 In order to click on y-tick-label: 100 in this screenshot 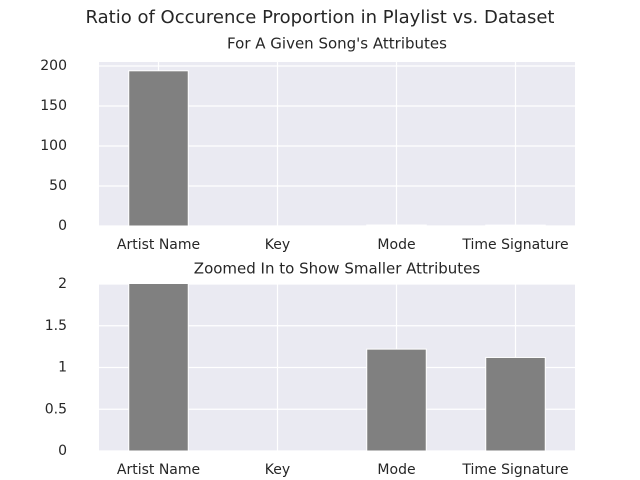, I will do `click(53, 146)`.